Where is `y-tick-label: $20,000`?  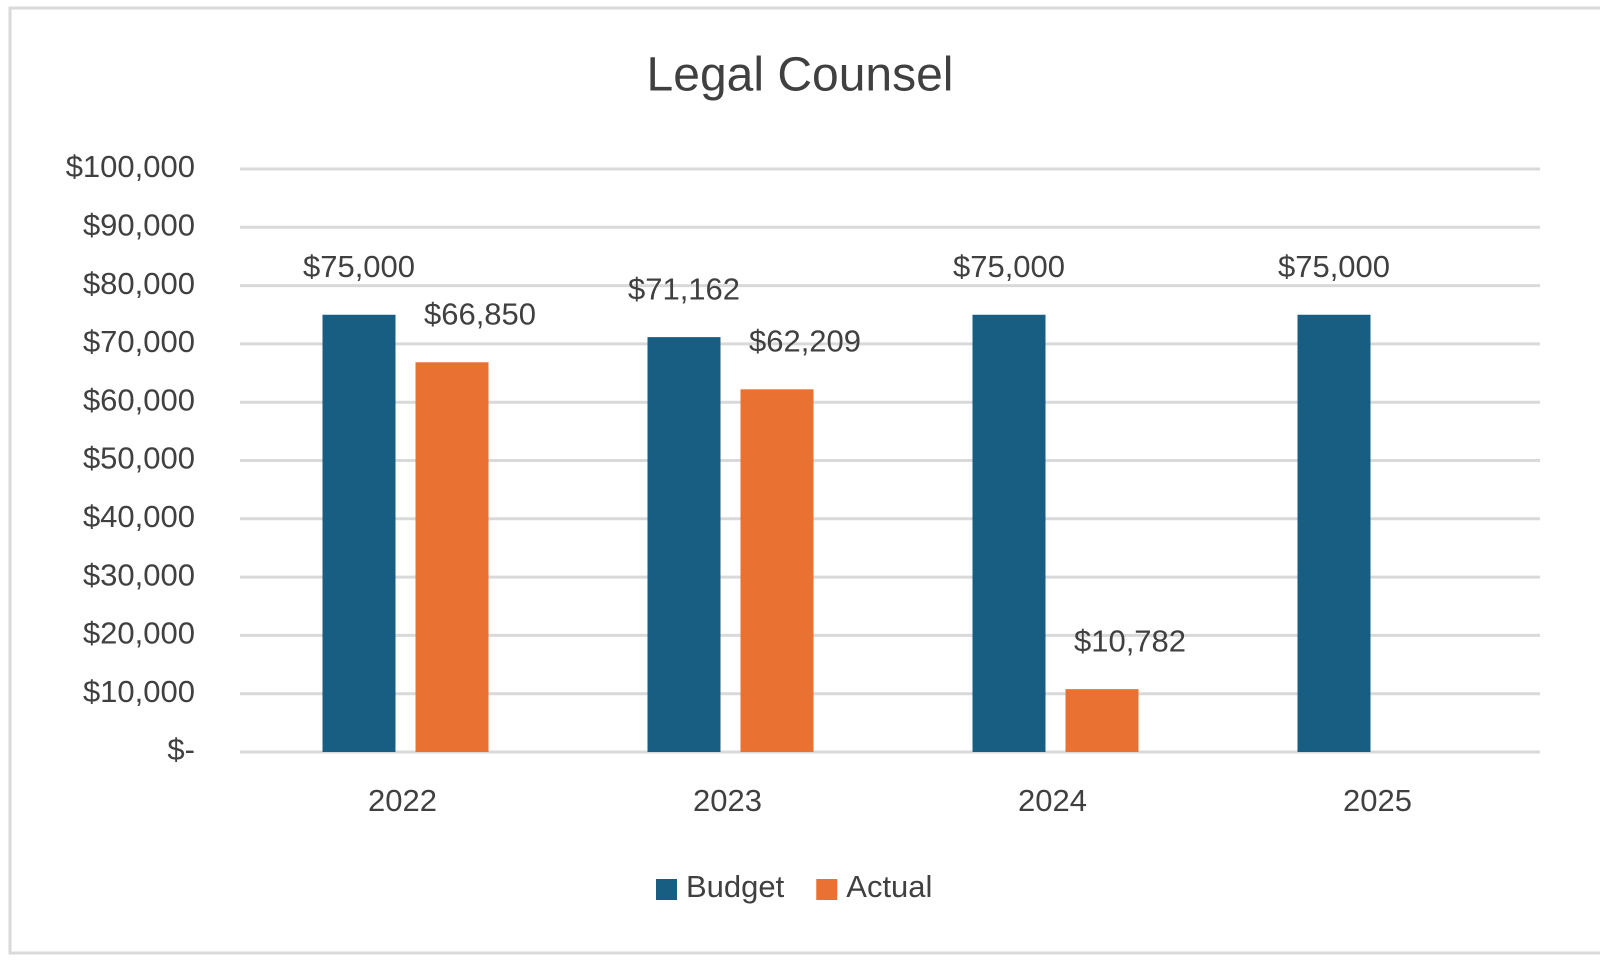
y-tick-label: $20,000 is located at coordinates (139, 633).